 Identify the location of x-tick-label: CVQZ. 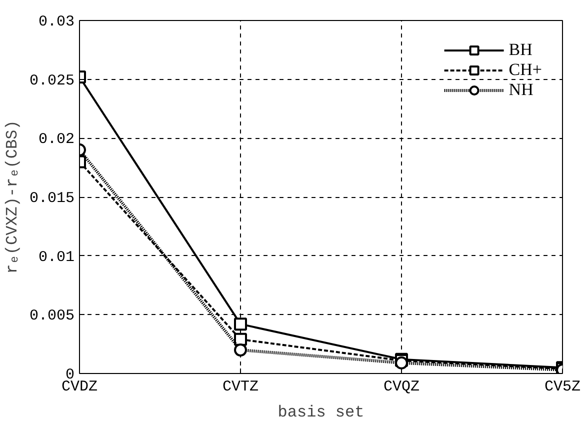
(401, 387).